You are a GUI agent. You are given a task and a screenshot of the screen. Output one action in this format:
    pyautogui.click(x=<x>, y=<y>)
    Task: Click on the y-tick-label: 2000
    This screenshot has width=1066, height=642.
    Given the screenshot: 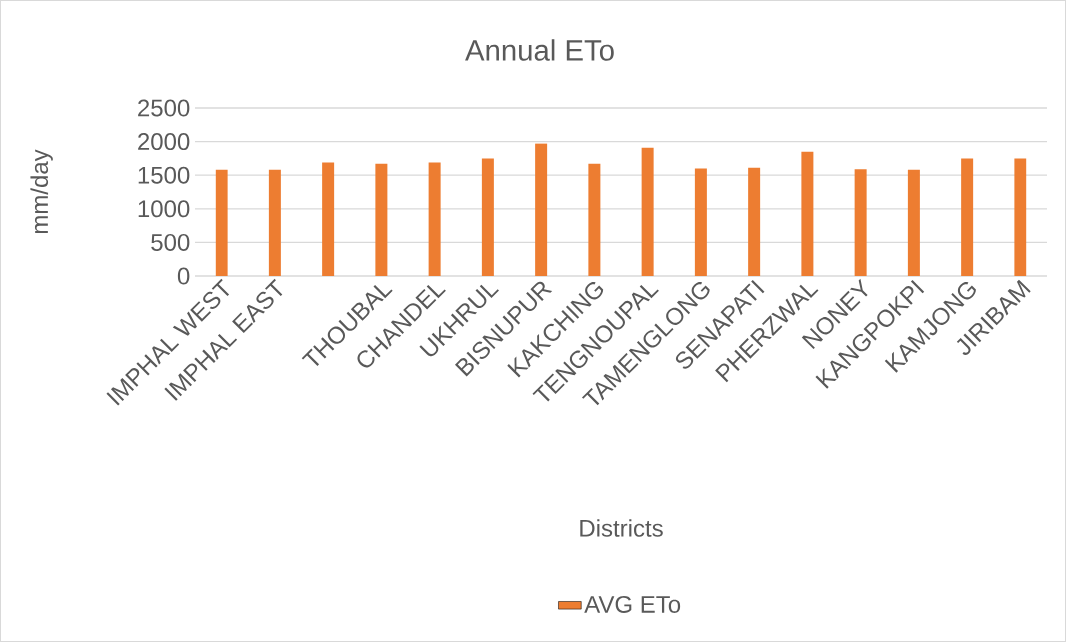 What is the action you would take?
    pyautogui.click(x=164, y=142)
    